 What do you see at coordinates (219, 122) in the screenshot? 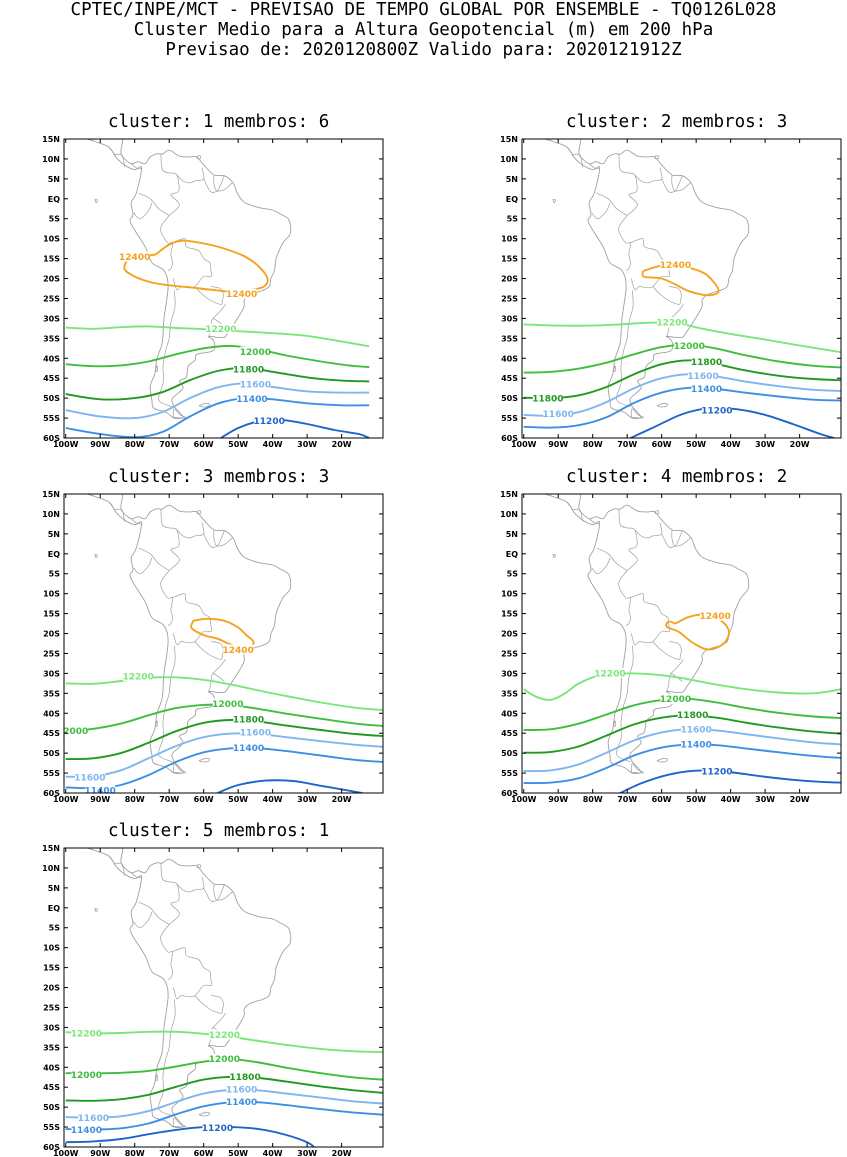
I see `cluster-1-title: cluster: 1 membros: 6` at bounding box center [219, 122].